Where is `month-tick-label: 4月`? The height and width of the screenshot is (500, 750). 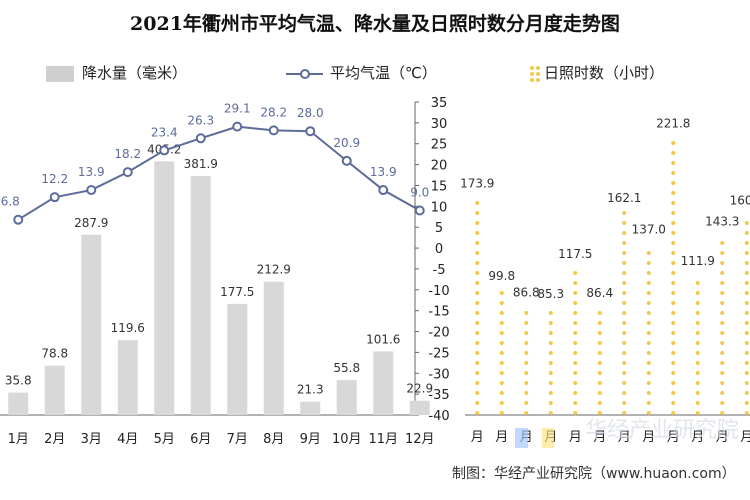
month-tick-label: 4月 is located at coordinates (127, 439).